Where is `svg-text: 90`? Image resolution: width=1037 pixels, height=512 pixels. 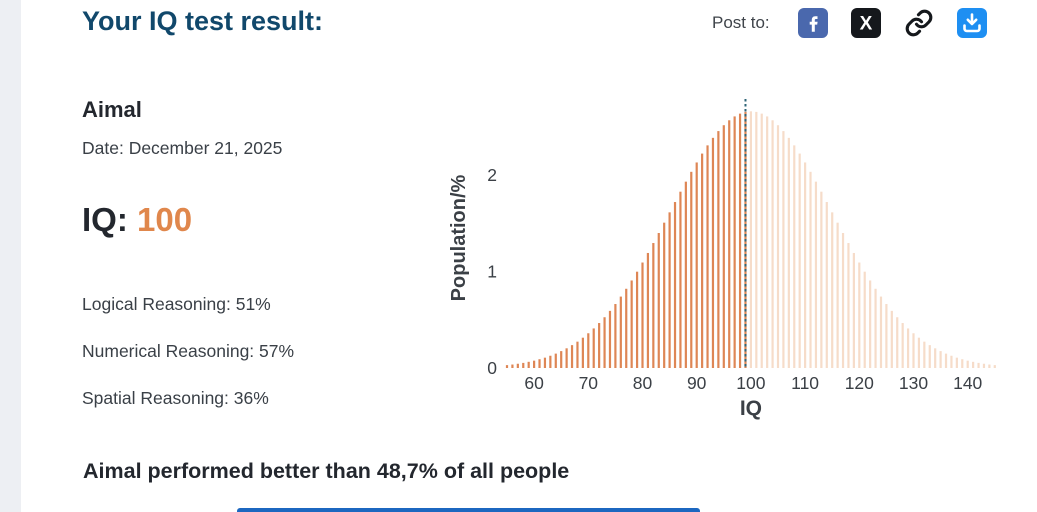
svg-text: 90 is located at coordinates (697, 383).